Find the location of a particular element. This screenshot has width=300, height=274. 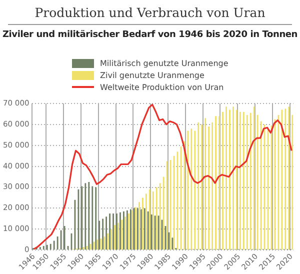

chart-subtitle: Ziviler und militärischer Bedarf von 1946 bis 2020 in Tonnen is located at coordinates (150, 35).